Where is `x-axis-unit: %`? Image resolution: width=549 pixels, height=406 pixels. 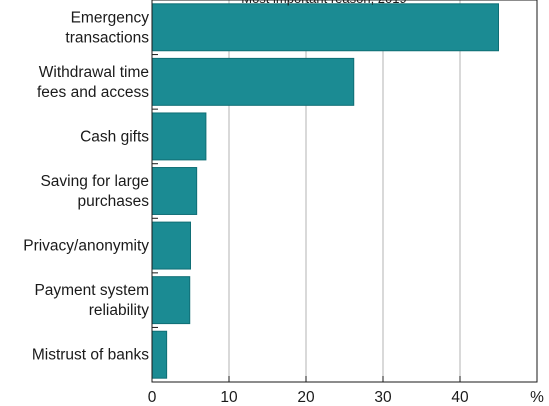 x-axis-unit: % is located at coordinates (537, 397).